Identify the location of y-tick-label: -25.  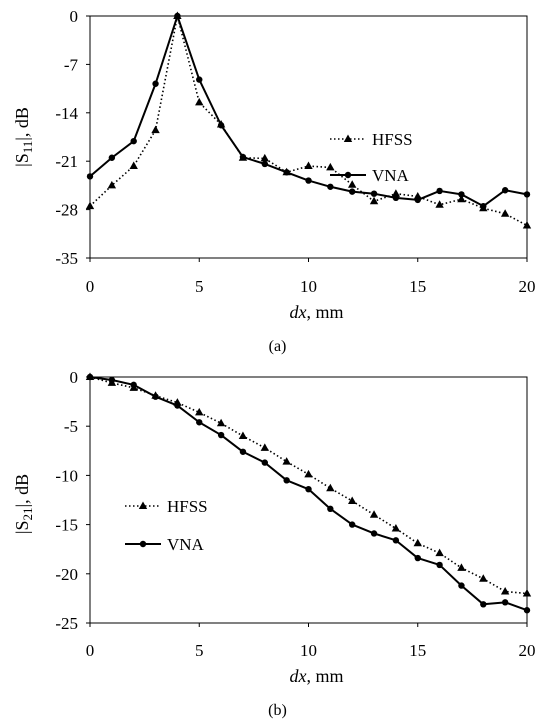
(66, 623).